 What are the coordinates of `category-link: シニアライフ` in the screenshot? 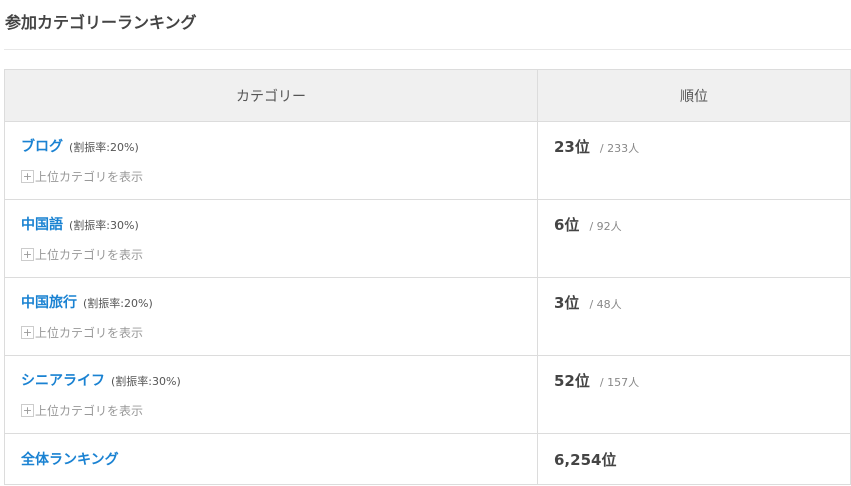 It's located at (63, 381).